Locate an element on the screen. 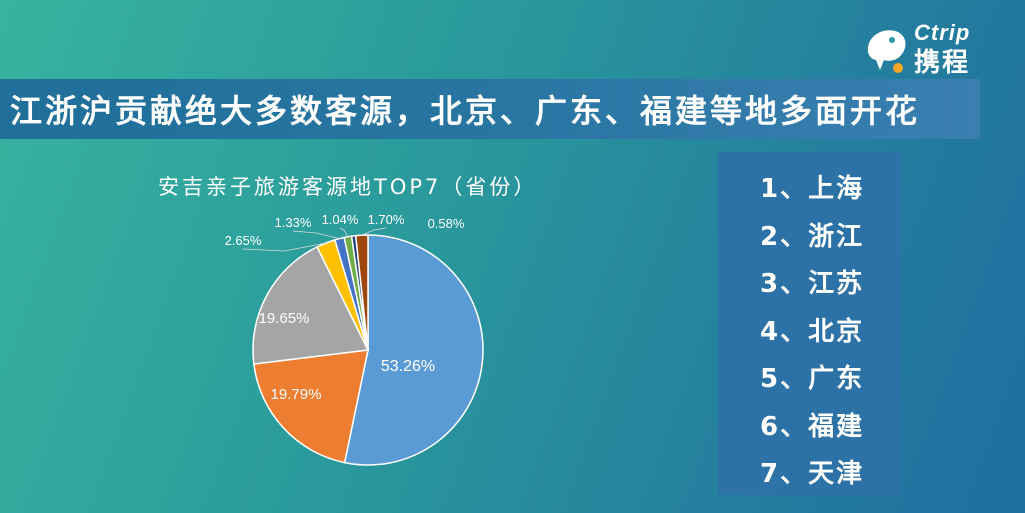 The width and height of the screenshot is (1025, 513). pie-label-1: 53.26% is located at coordinates (408, 366).